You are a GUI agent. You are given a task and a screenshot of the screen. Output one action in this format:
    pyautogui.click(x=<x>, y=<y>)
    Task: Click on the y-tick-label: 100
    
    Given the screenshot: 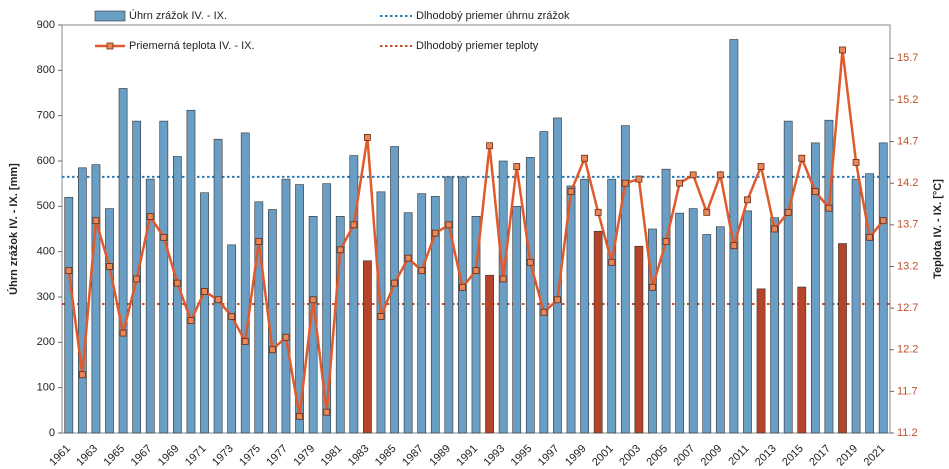 What is the action you would take?
    pyautogui.click(x=46, y=388)
    